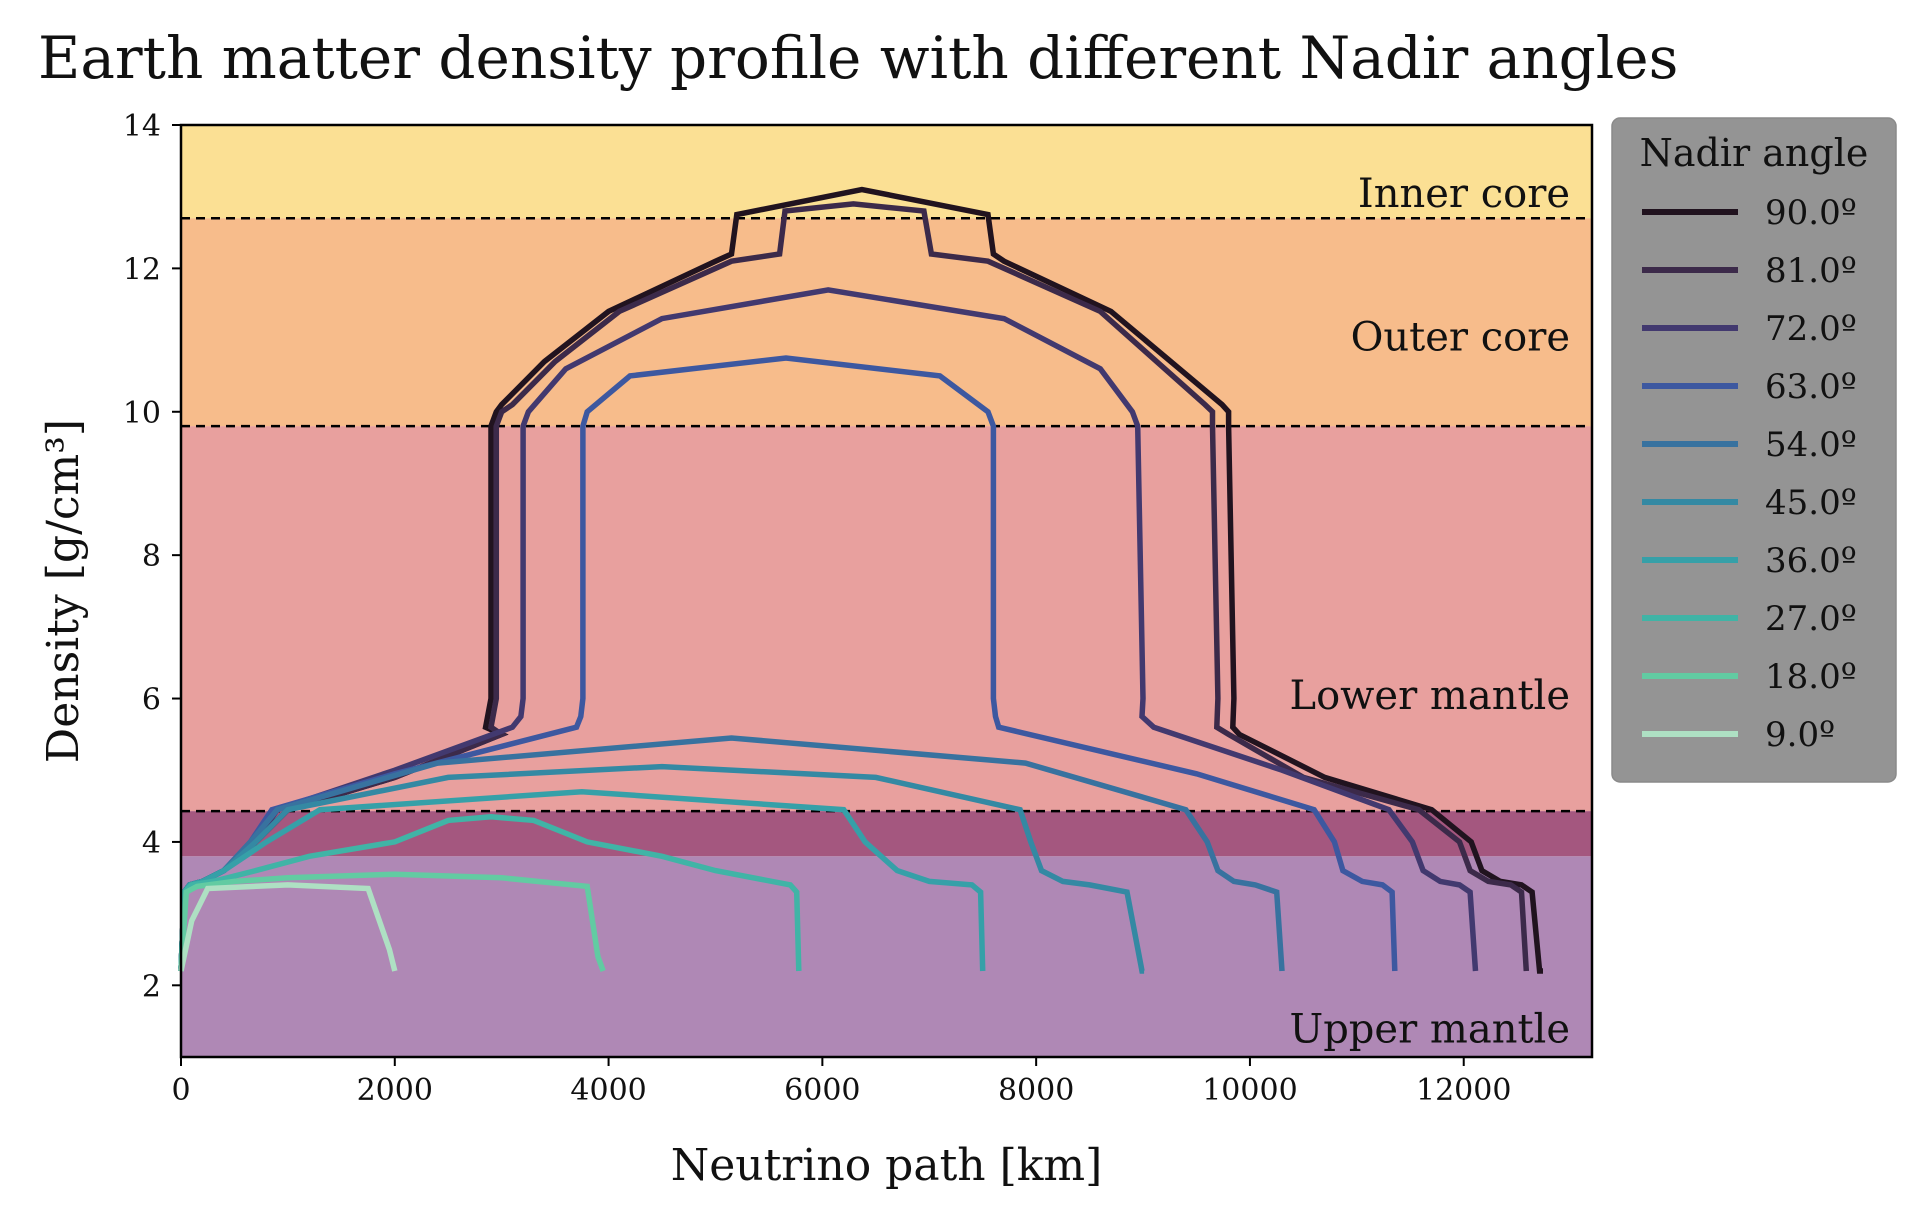 The image size is (1906, 1218). Describe the element at coordinates (1800, 735) in the screenshot. I see `legend-label-9: 9.0º` at that location.